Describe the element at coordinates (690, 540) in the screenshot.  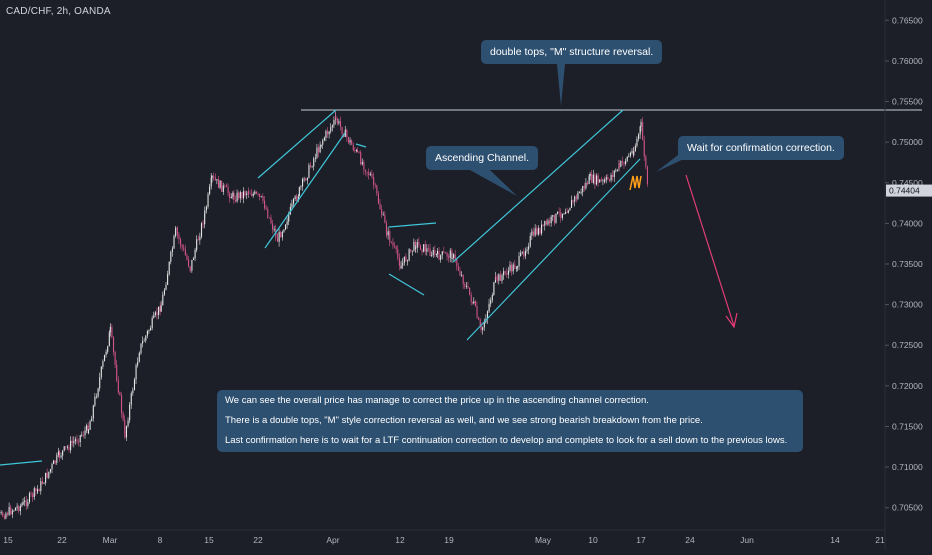
I see `time-tick-label-12: 24` at that location.